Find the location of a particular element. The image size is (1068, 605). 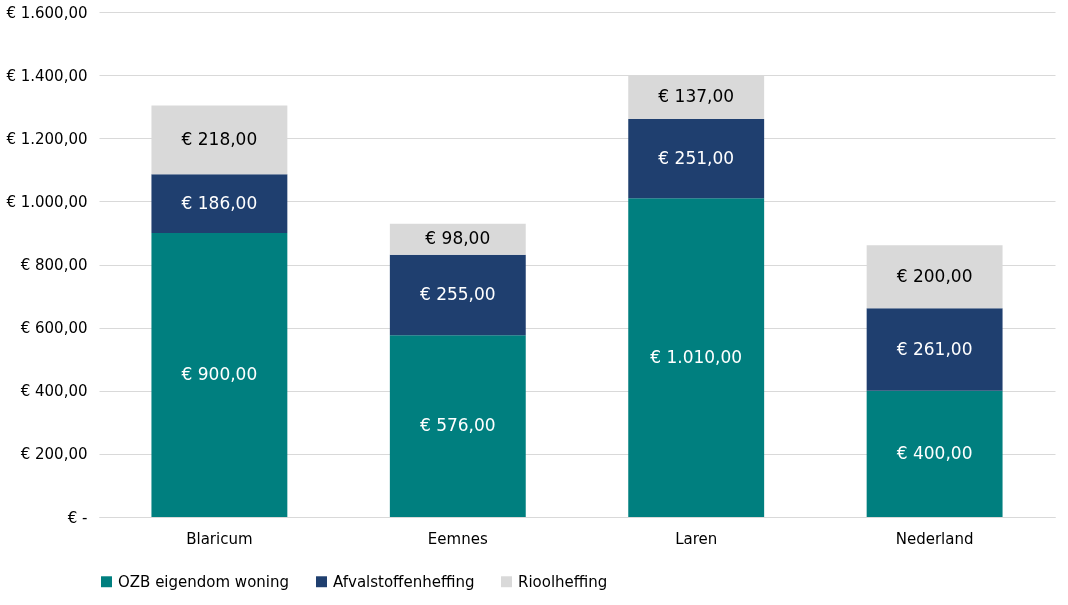

x-tick-label: Blaricum is located at coordinates (219, 538).